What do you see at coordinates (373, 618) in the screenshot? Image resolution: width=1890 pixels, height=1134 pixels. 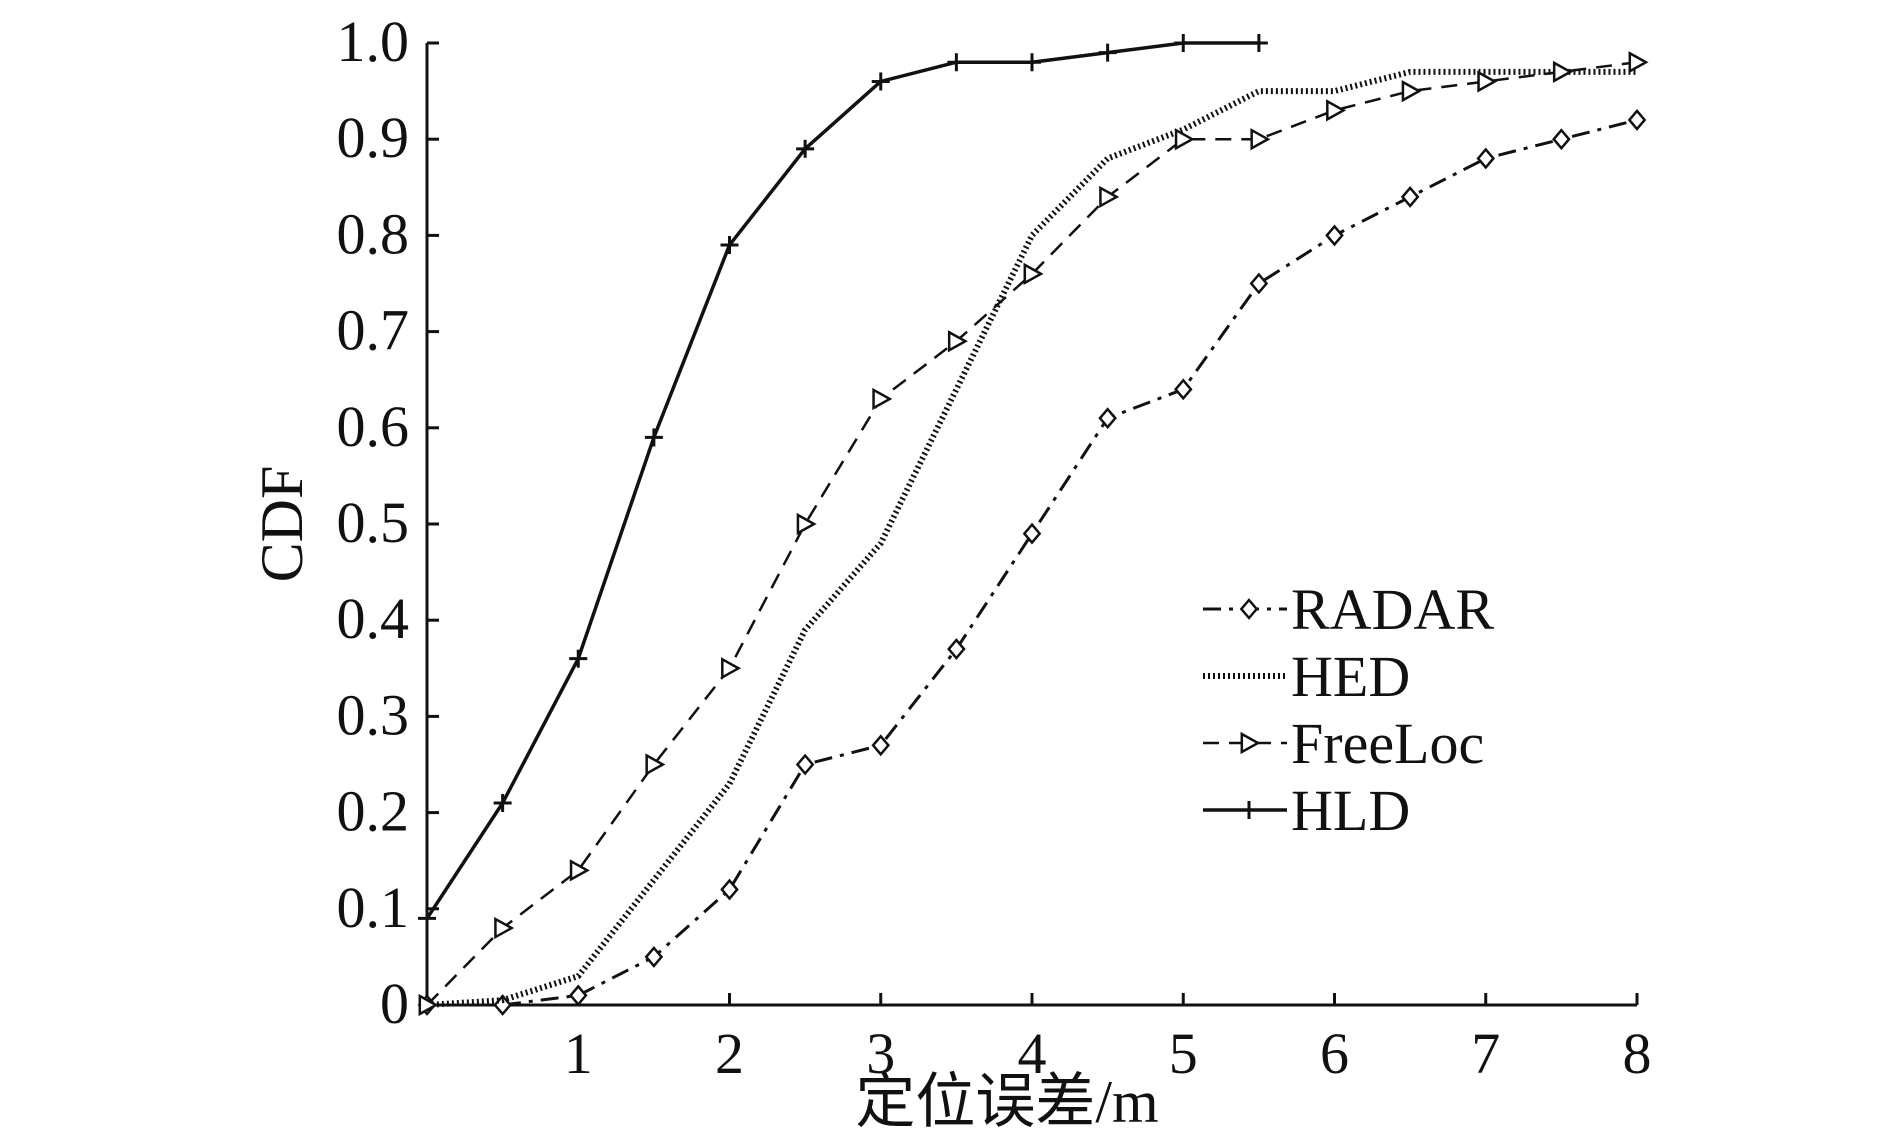 I see `y-tick-label: 0.4` at bounding box center [373, 618].